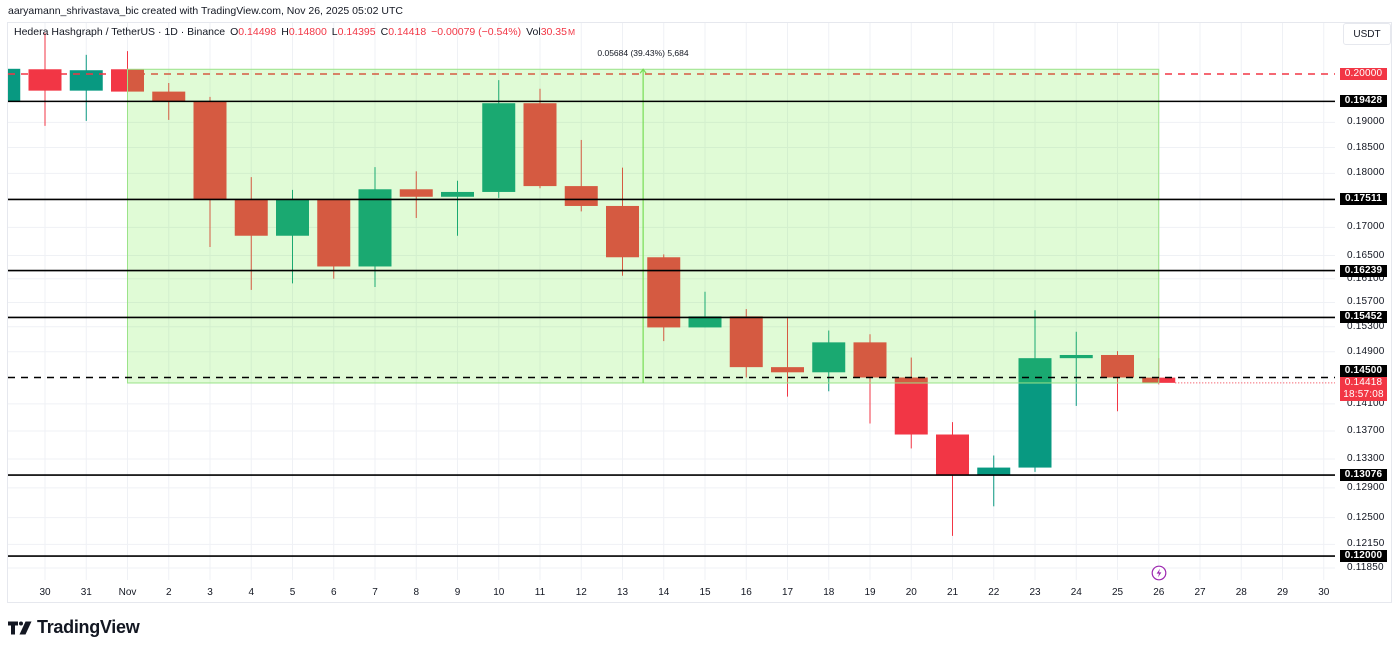 This screenshot has height=651, width=1400. I want to click on open-label: O, so click(234, 32).